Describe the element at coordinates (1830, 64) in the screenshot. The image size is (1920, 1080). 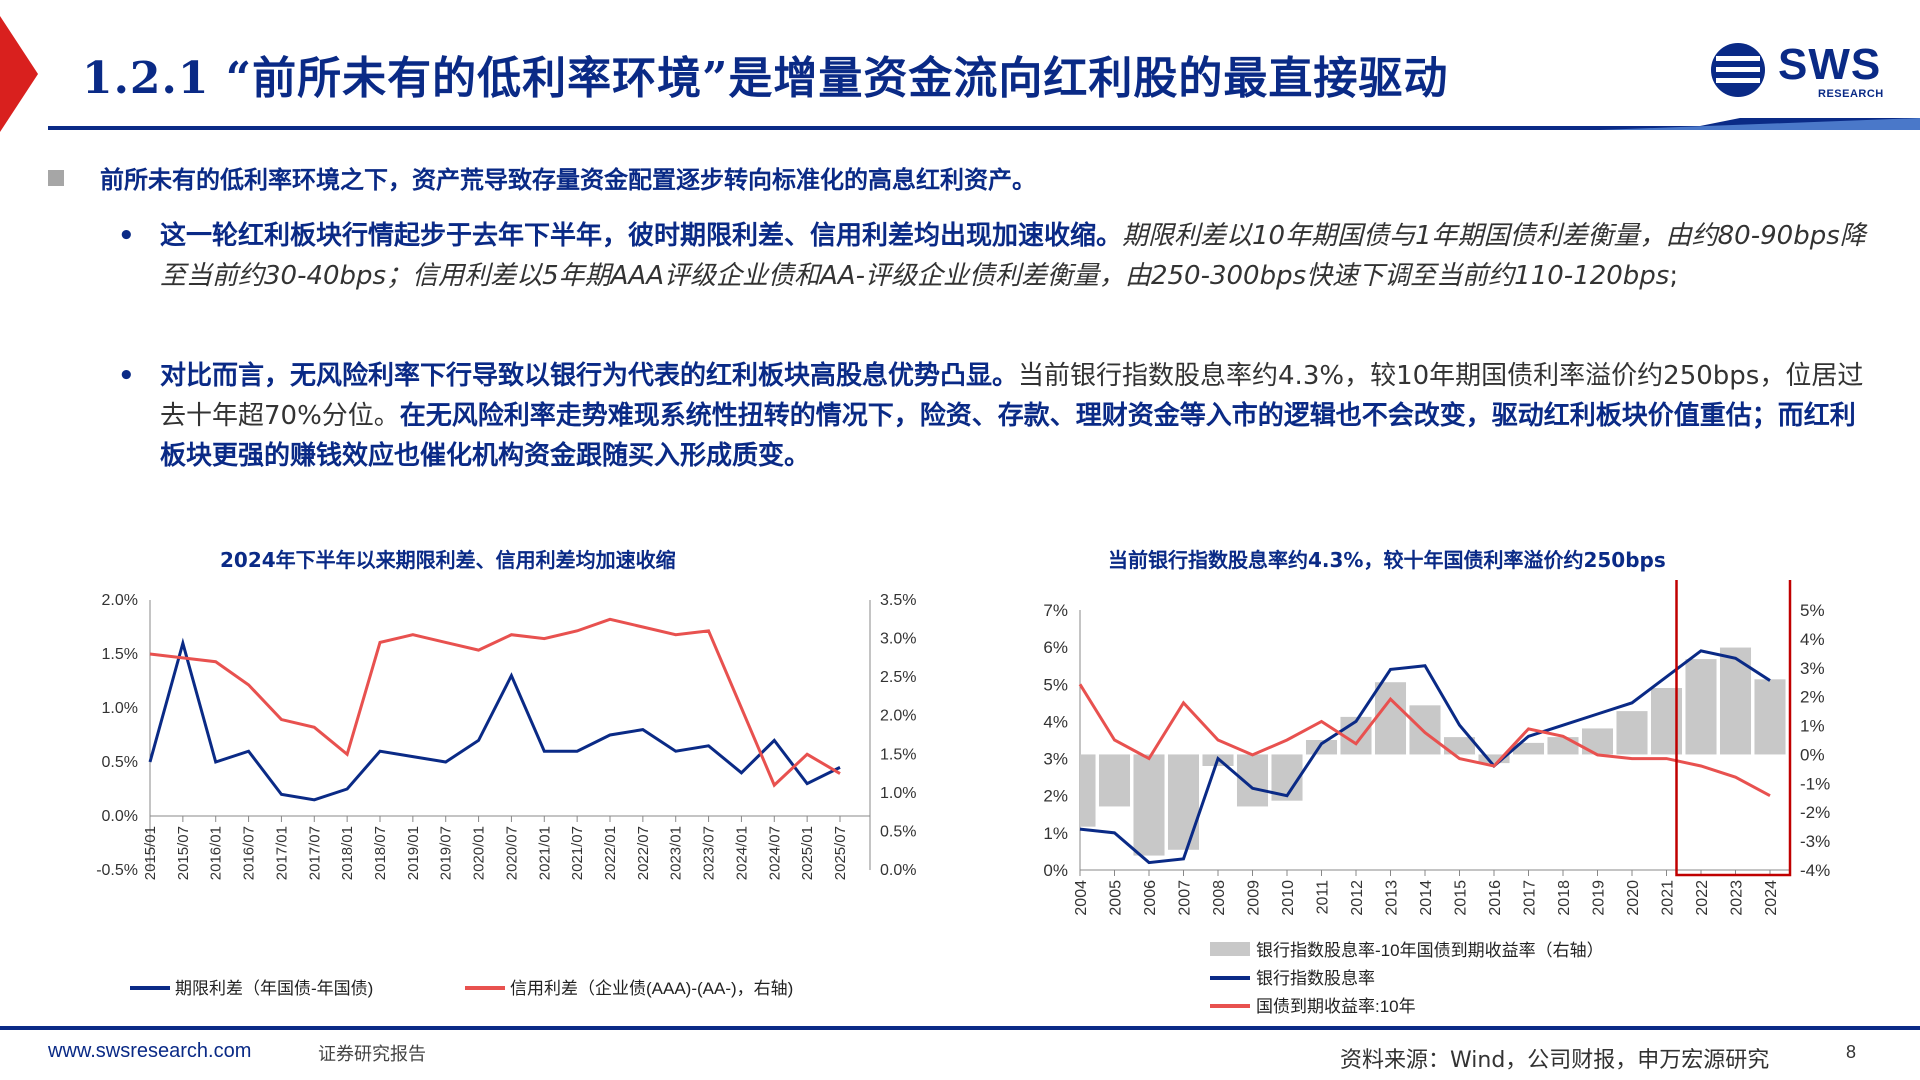
I see `logo-text: SWS` at that location.